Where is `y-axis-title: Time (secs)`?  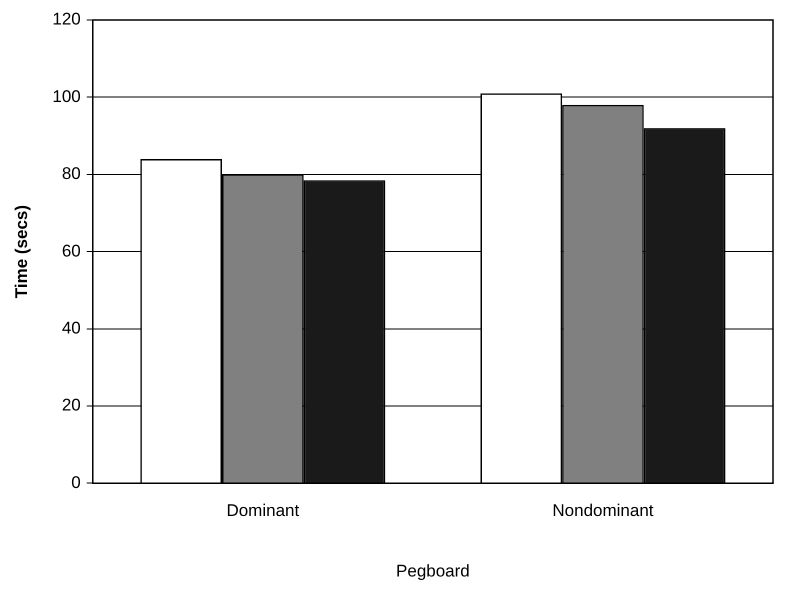 y-axis-title: Time (secs) is located at coordinates (21, 251).